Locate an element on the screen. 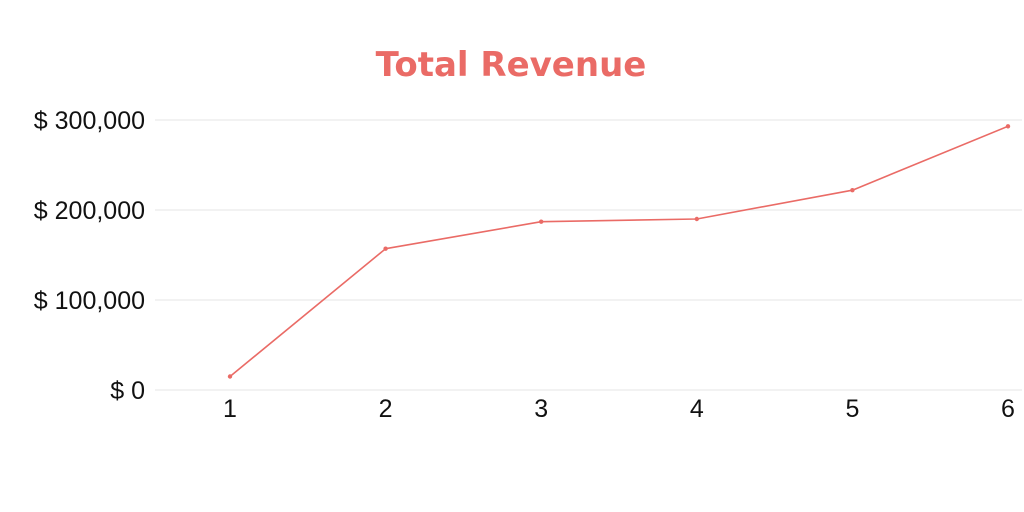 The image size is (1024, 512). x-tick-label: 4 is located at coordinates (697, 409).